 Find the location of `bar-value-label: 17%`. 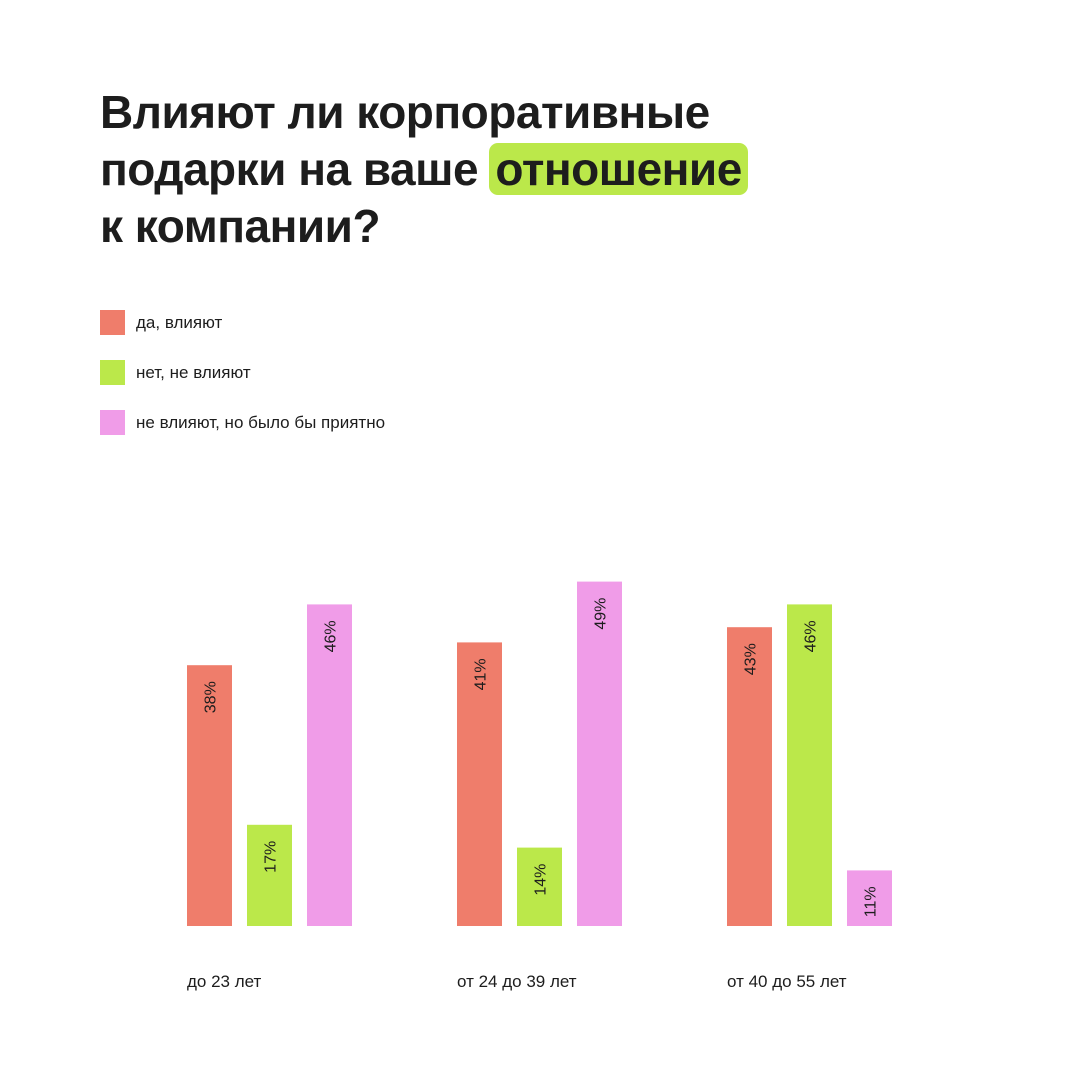

bar-value-label: 17% is located at coordinates (271, 857).